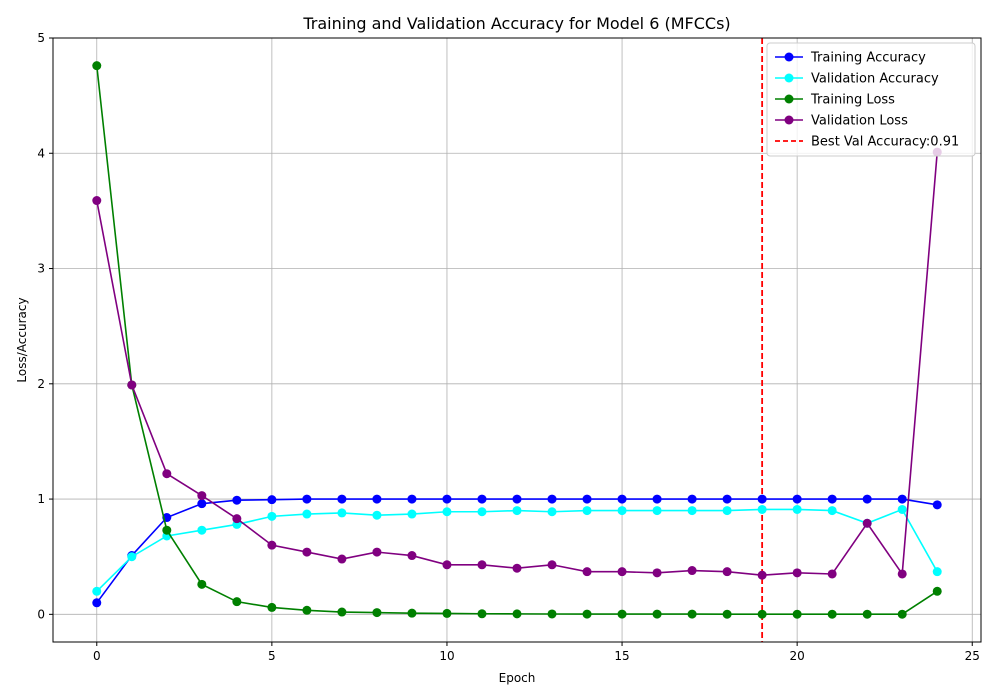  What do you see at coordinates (797, 656) in the screenshot?
I see `x-tick-label: 20` at bounding box center [797, 656].